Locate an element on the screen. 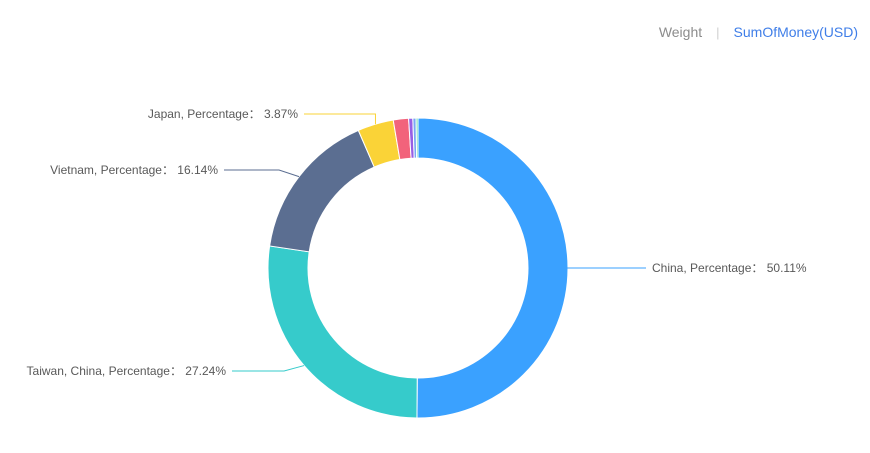  slice-label: Japan, Percentage： 3.87% is located at coordinates (223, 114).